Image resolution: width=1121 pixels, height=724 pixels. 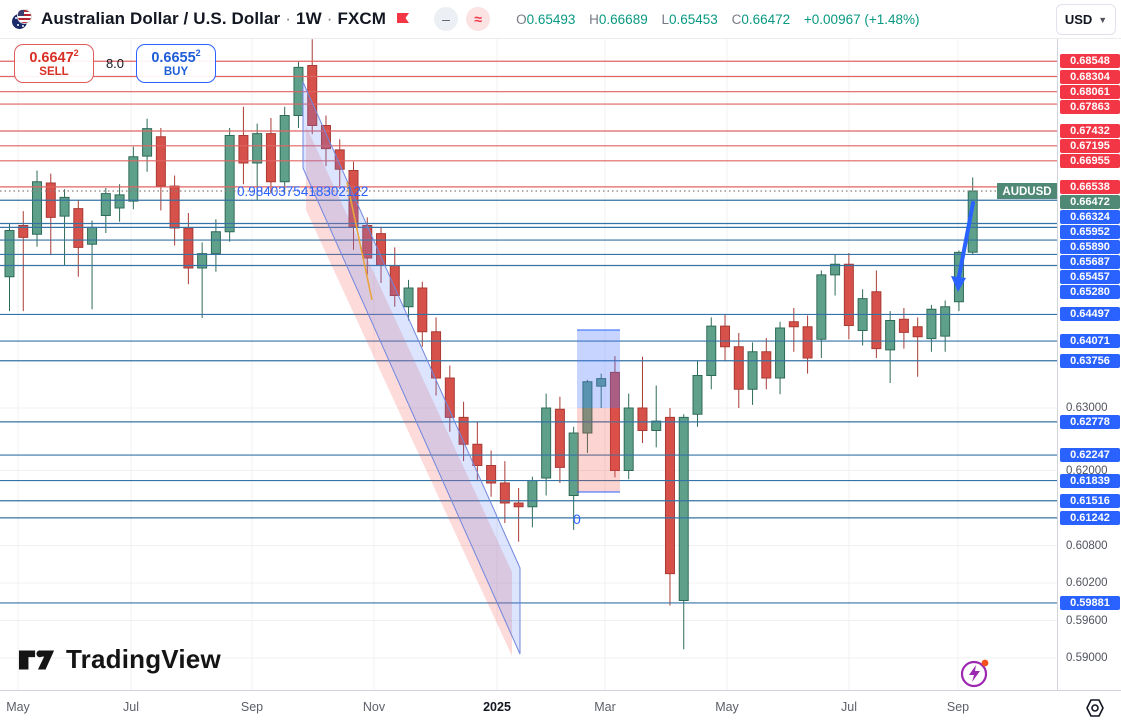 What do you see at coordinates (1087, 470) in the screenshot?
I see `price-tick-label: 0.62000` at bounding box center [1087, 470].